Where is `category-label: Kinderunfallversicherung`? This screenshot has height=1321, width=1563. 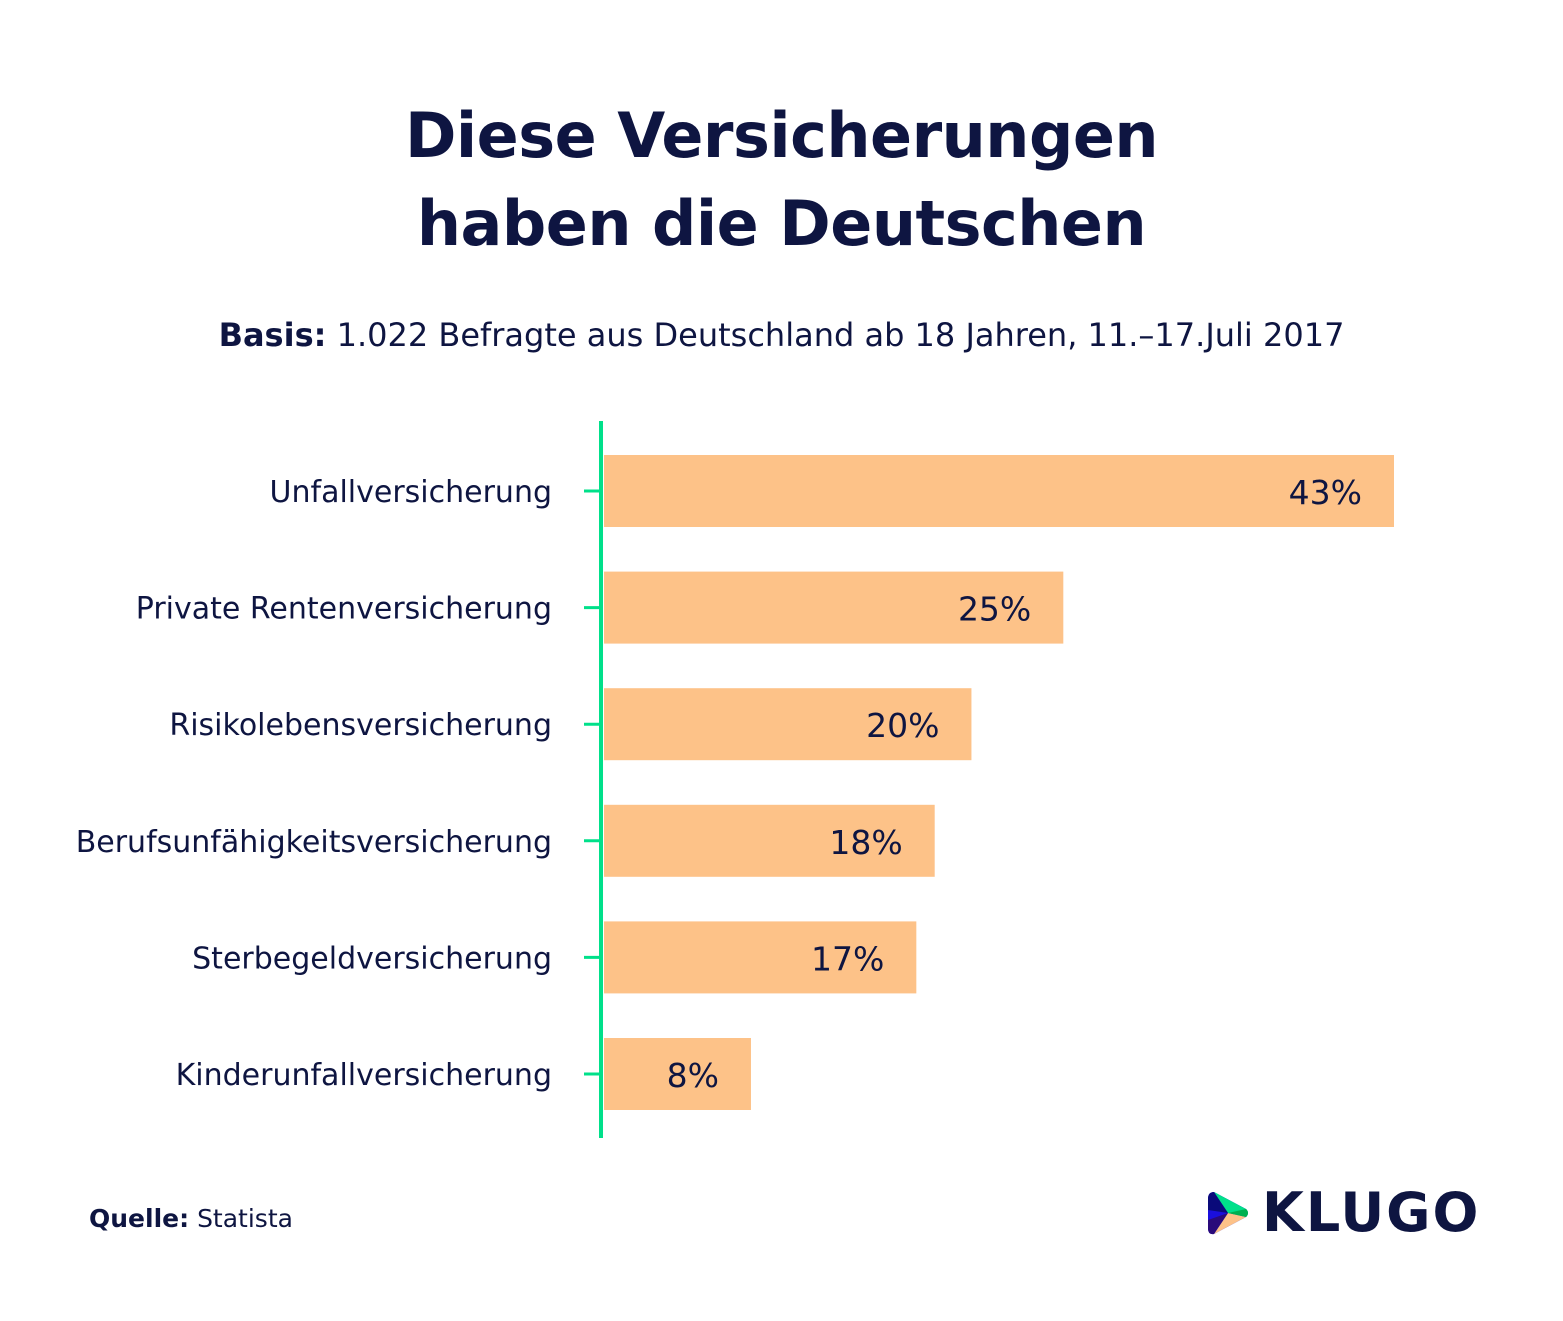
category-label: Kinderunfallversicherung is located at coordinates (364, 1075).